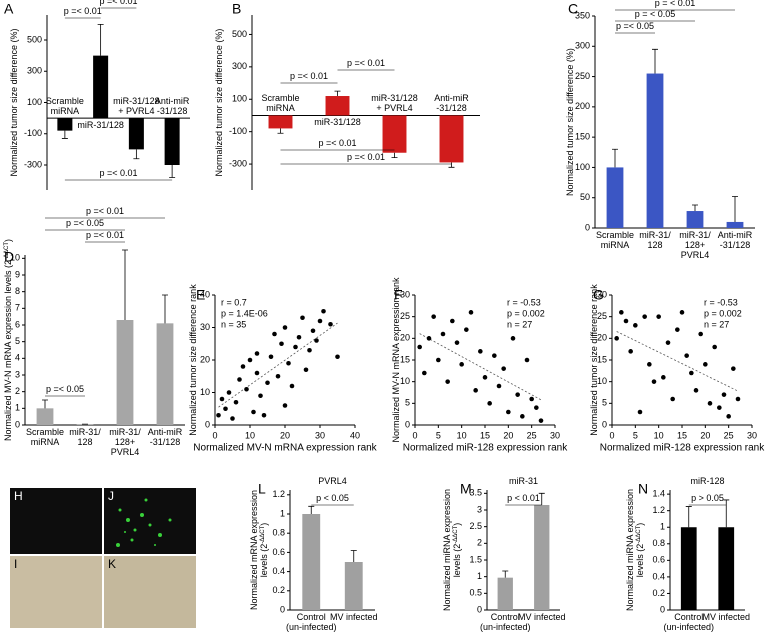  What do you see at coordinates (17, 341) in the screenshot?
I see `y-tick-label: 5` at bounding box center [17, 341].